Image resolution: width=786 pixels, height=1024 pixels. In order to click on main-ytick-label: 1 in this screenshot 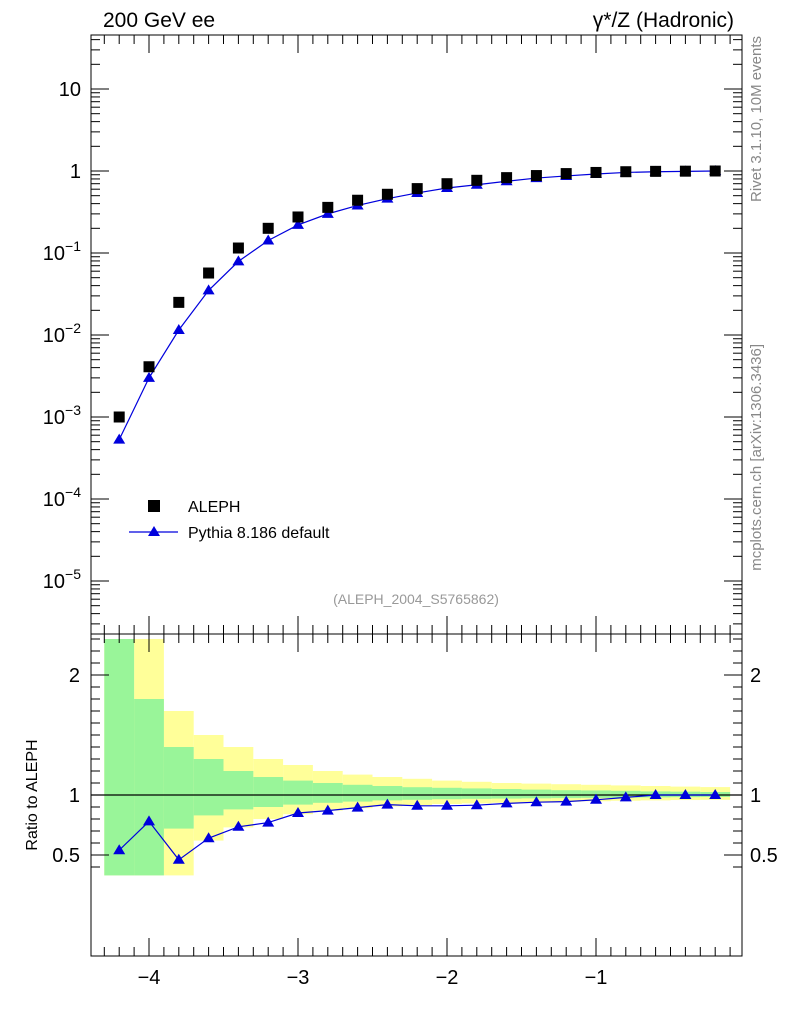, I will do `click(75, 172)`.